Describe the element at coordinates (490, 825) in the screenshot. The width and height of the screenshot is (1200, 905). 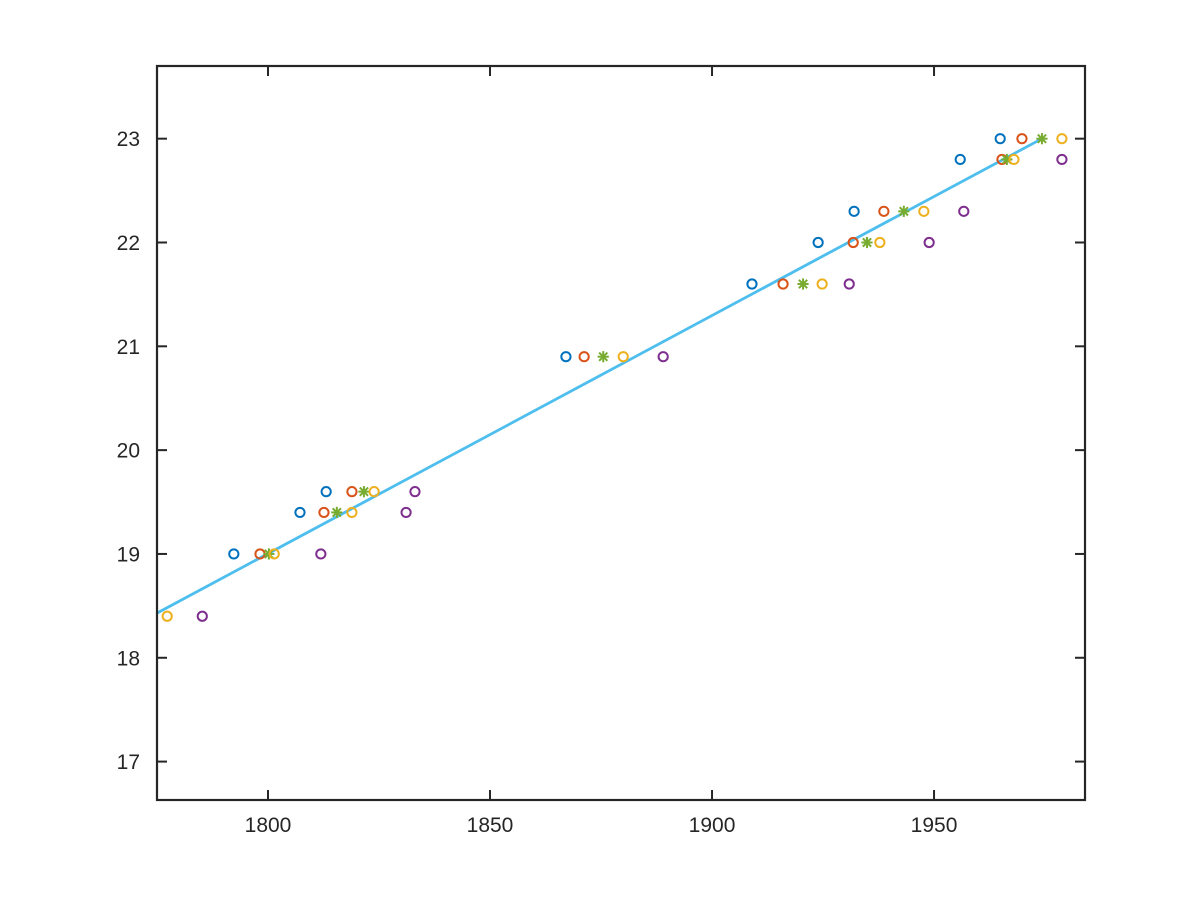
I see `x-tick-label: 1850` at that location.